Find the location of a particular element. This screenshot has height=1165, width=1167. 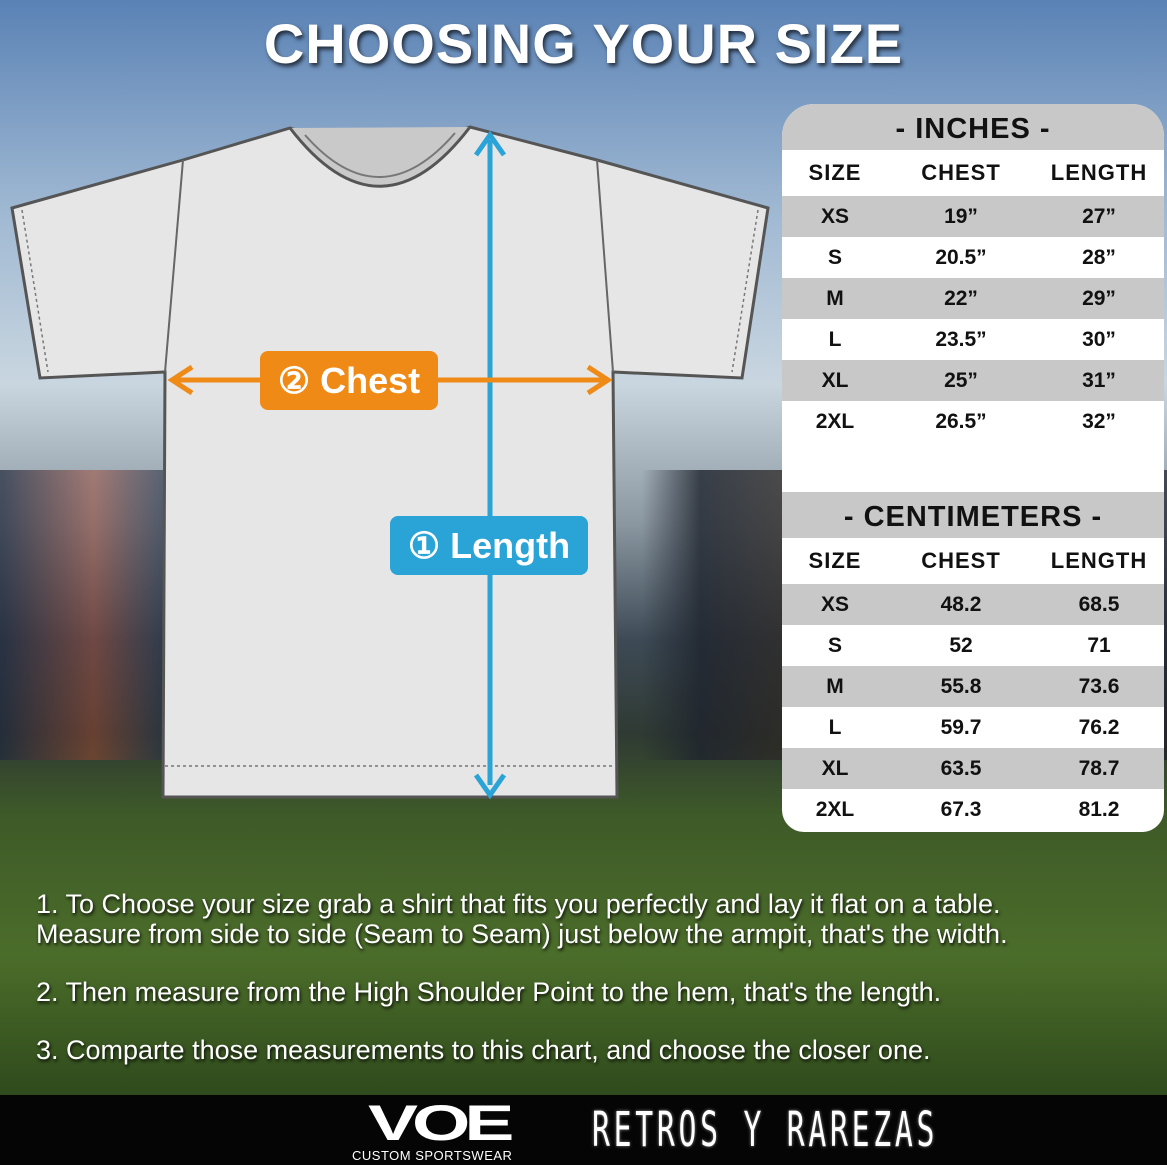

length-cell: 30” is located at coordinates (1099, 339).